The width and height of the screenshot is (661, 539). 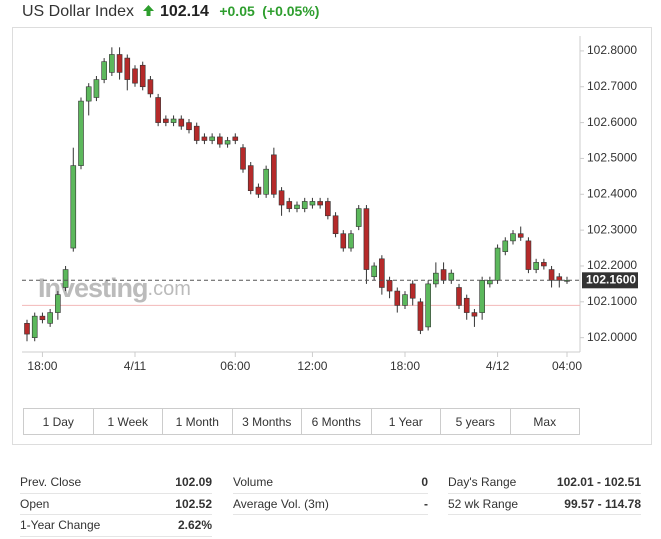 What do you see at coordinates (424, 482) in the screenshot?
I see `stat-value: 0` at bounding box center [424, 482].